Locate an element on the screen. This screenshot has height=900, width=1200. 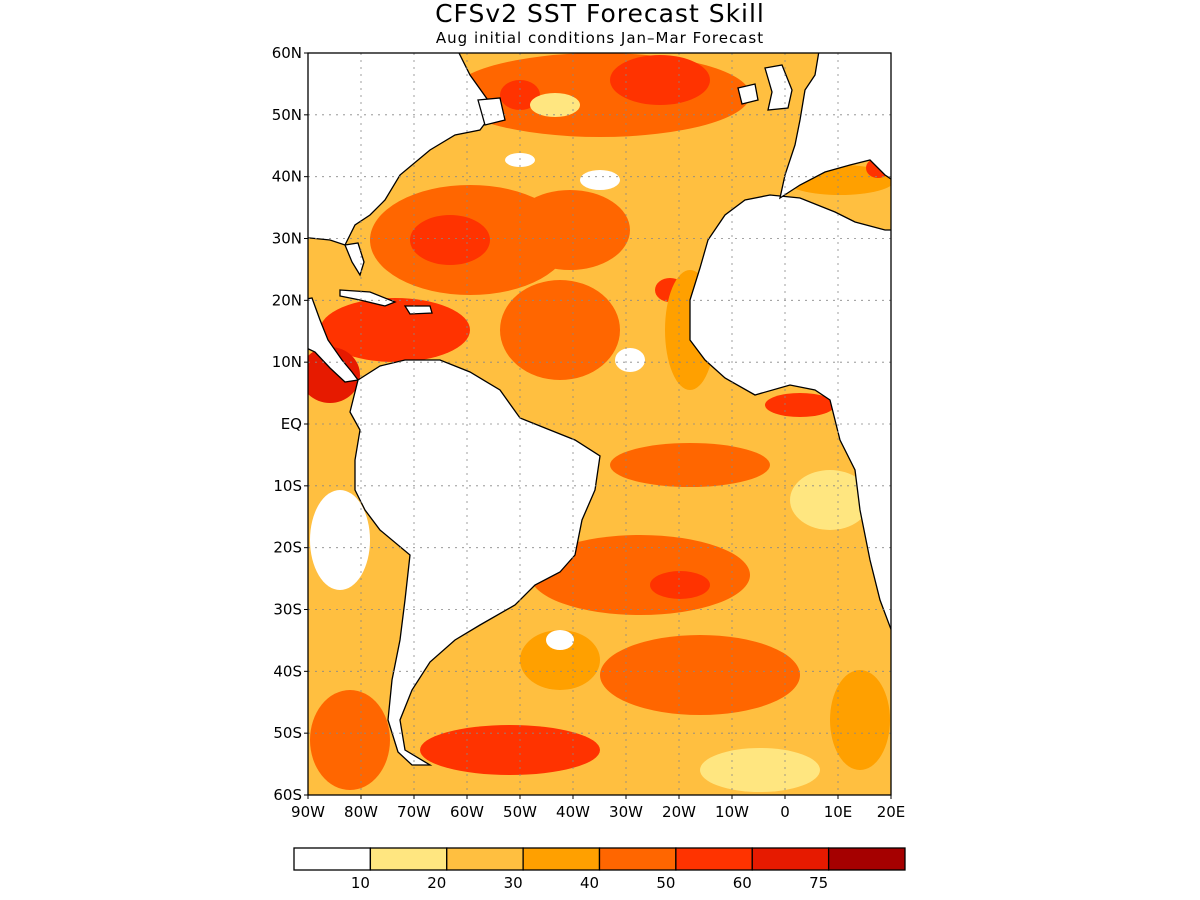
lat-tick-label: 10N is located at coordinates (287, 362).